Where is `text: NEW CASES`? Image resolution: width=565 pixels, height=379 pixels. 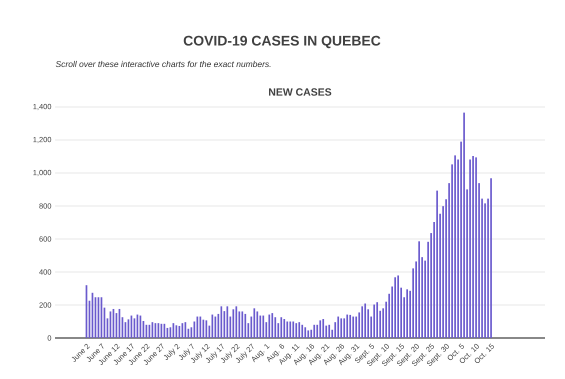 text: NEW CASES is located at coordinates (300, 92).